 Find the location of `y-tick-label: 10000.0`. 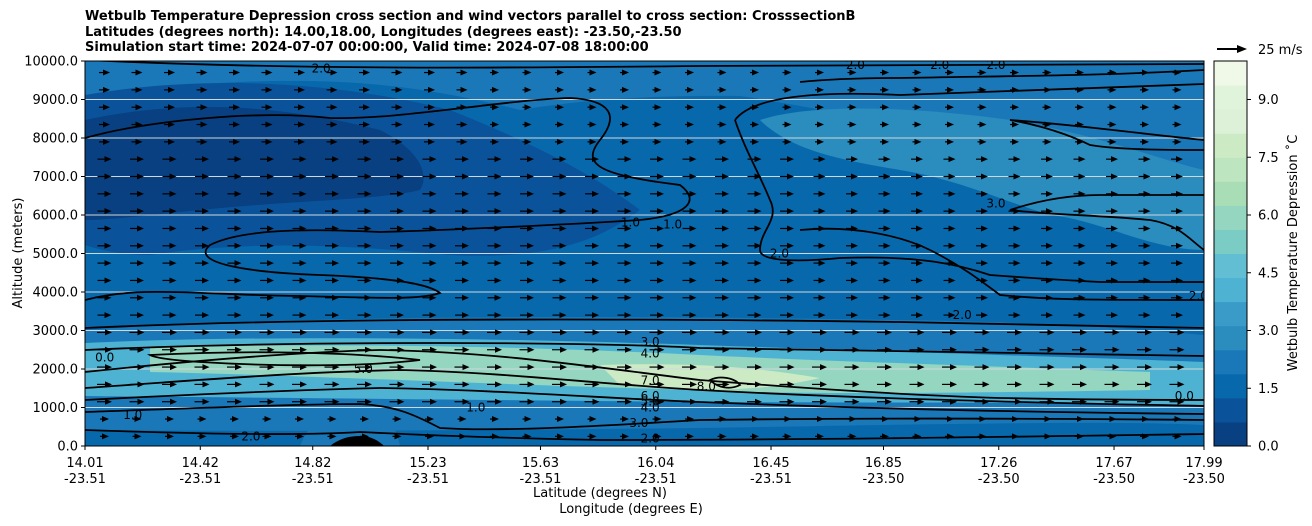

y-tick-label: 10000.0 is located at coordinates (51, 62).